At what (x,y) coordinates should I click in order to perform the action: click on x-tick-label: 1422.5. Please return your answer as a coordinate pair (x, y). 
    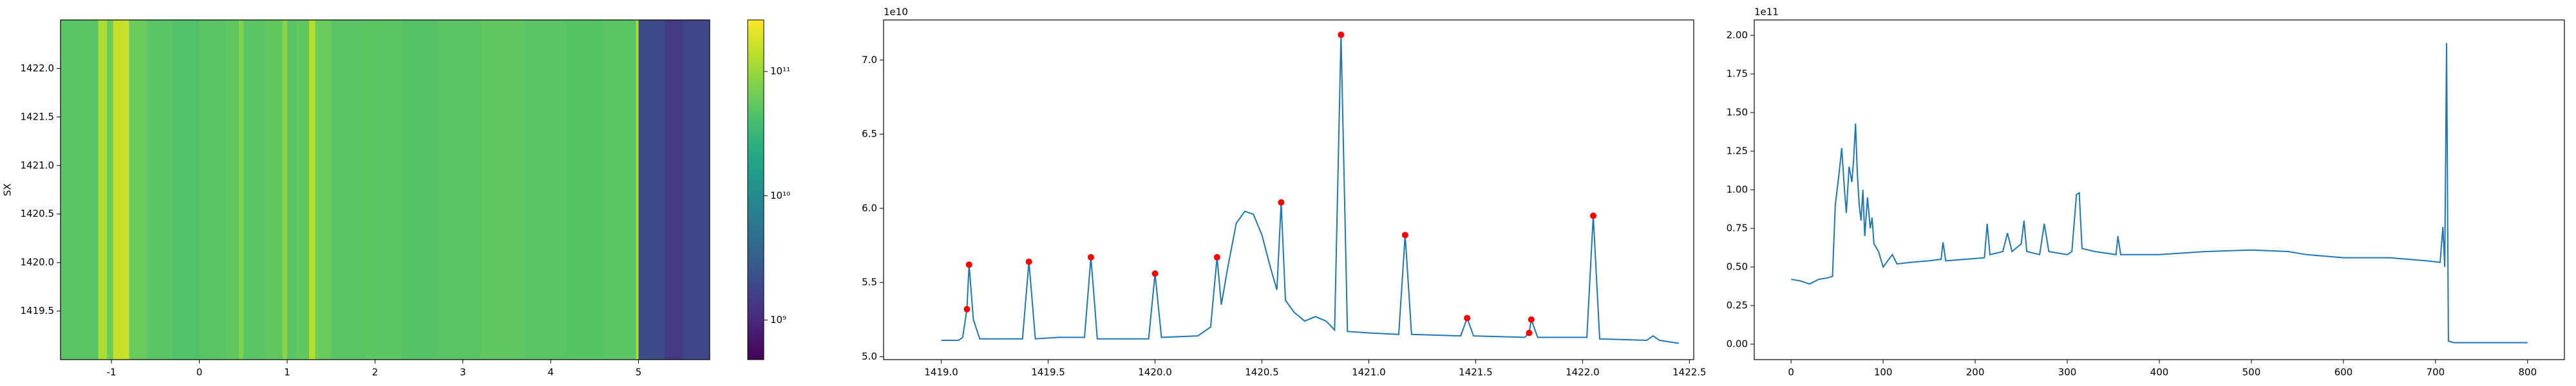
    Looking at the image, I should click on (1690, 372).